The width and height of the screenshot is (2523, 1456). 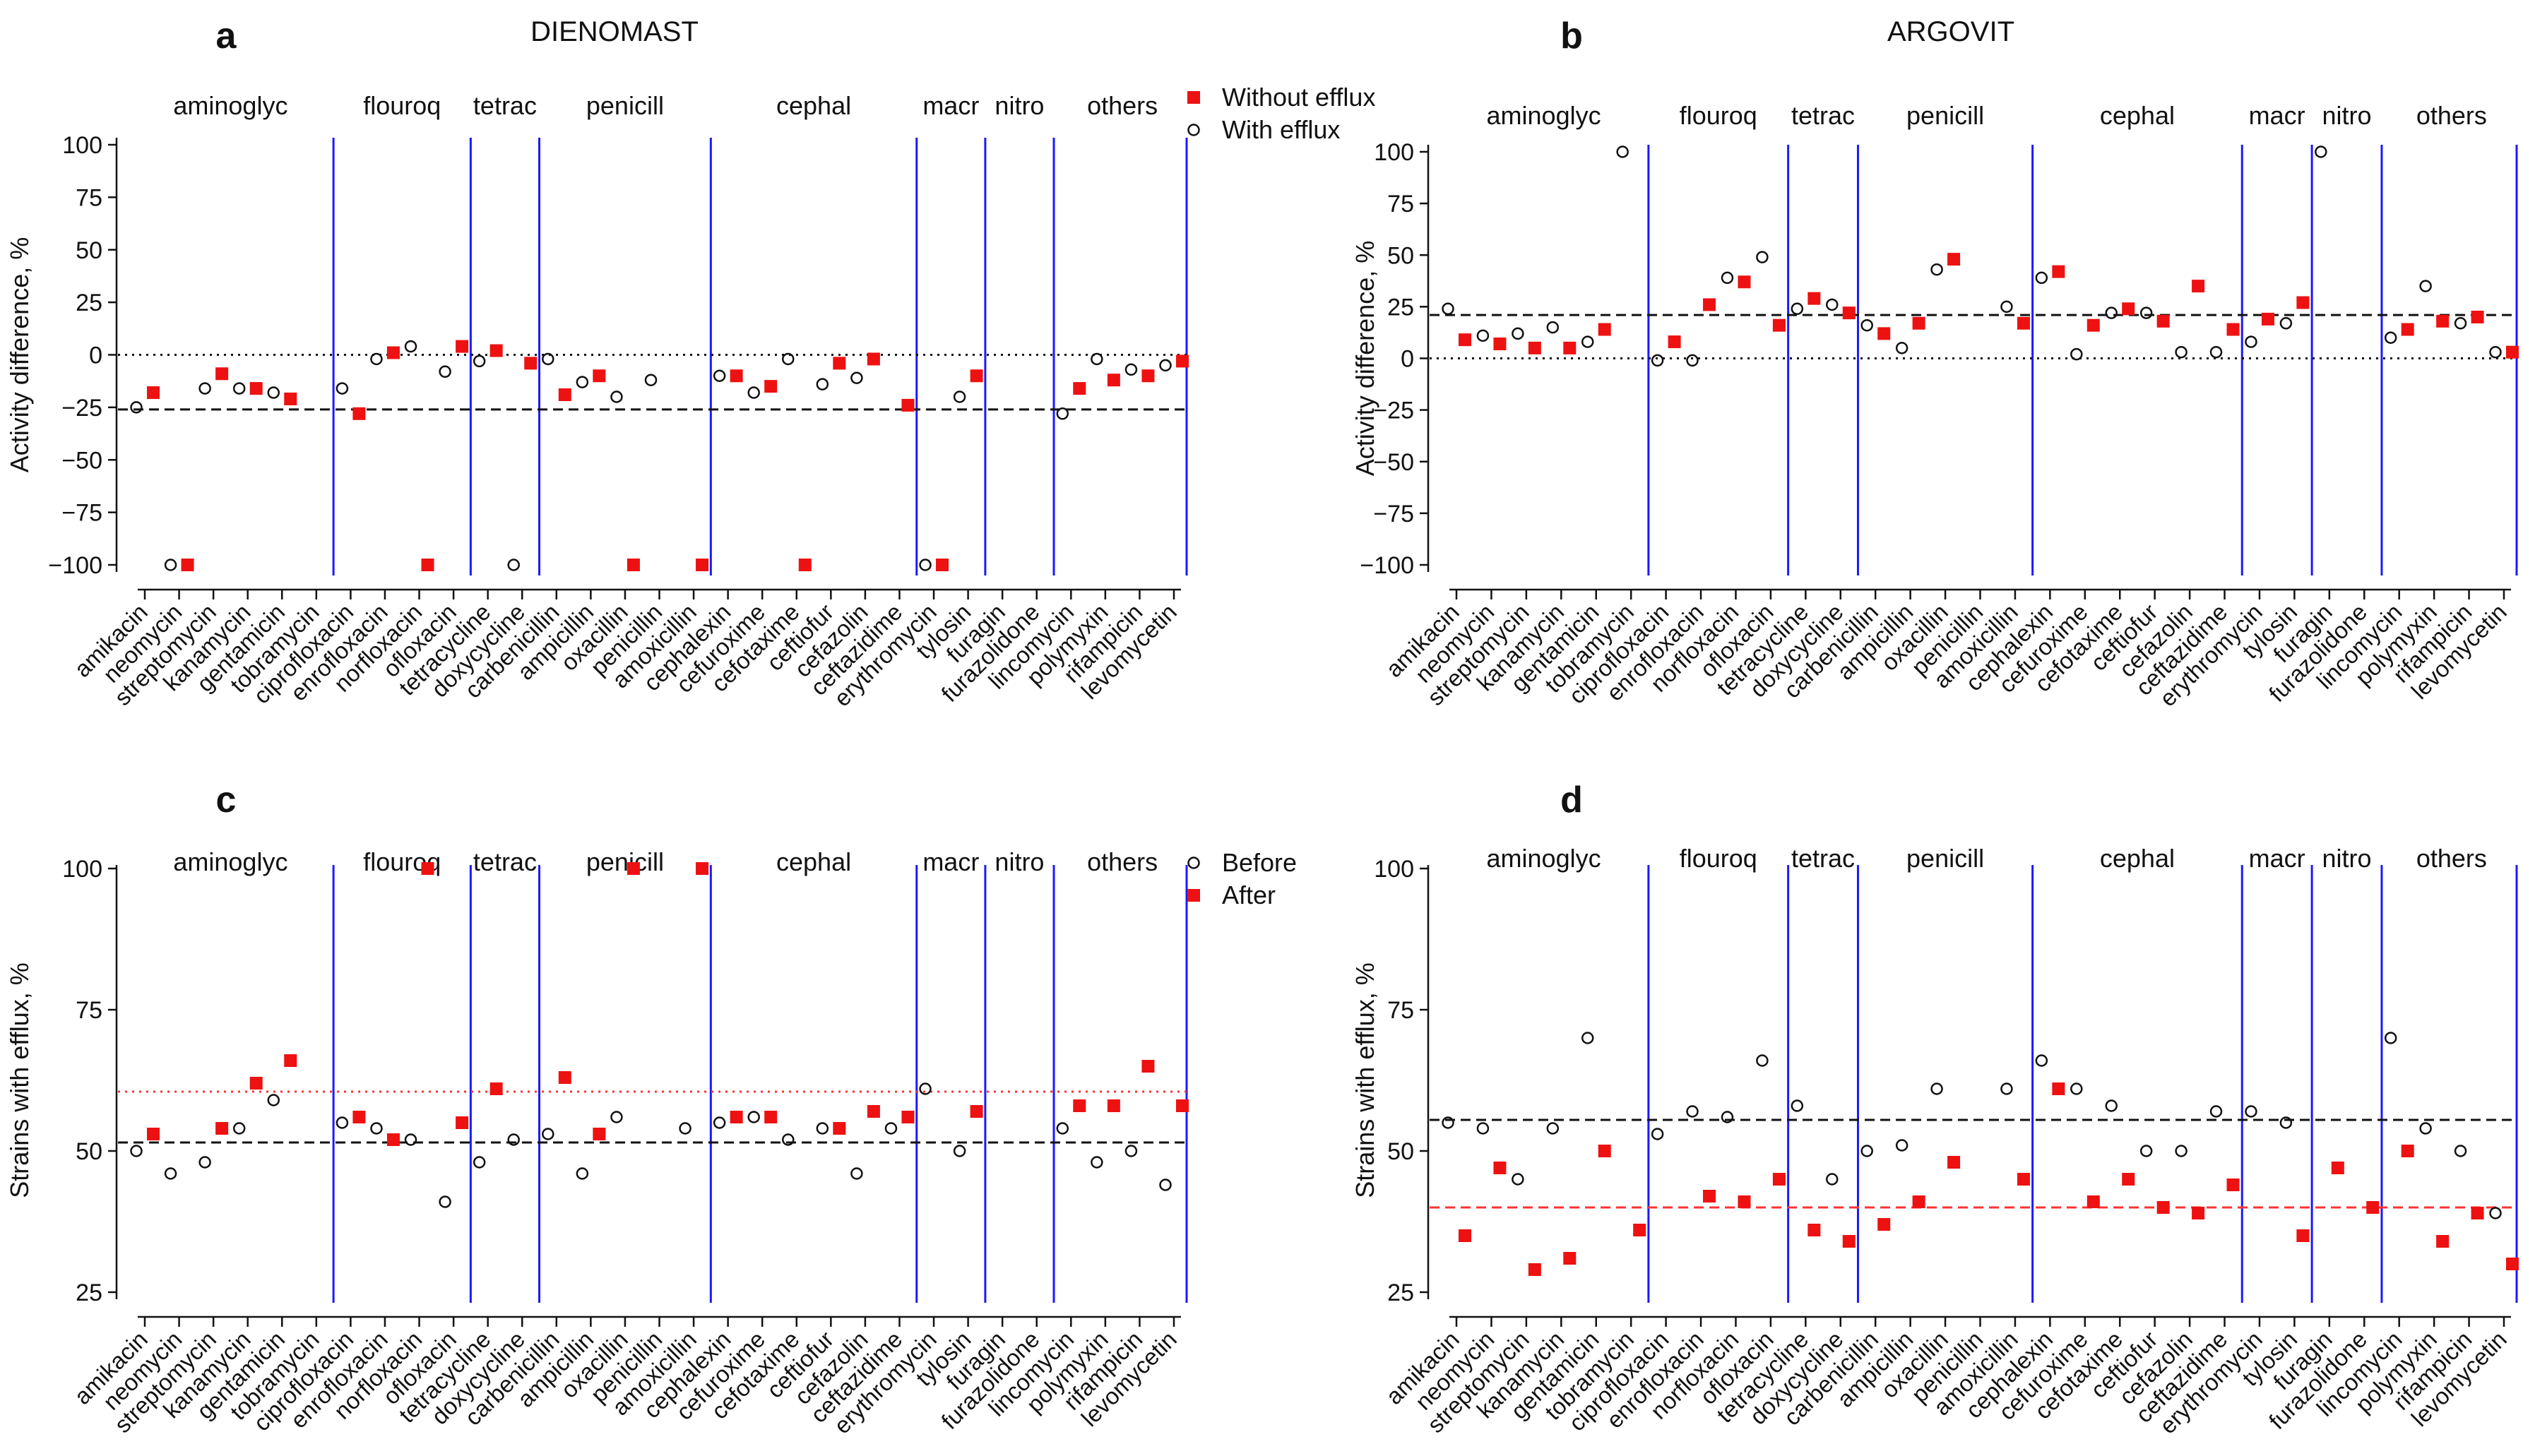 I want to click on point-without-efflux-enrofloxacin, so click(x=1709, y=304).